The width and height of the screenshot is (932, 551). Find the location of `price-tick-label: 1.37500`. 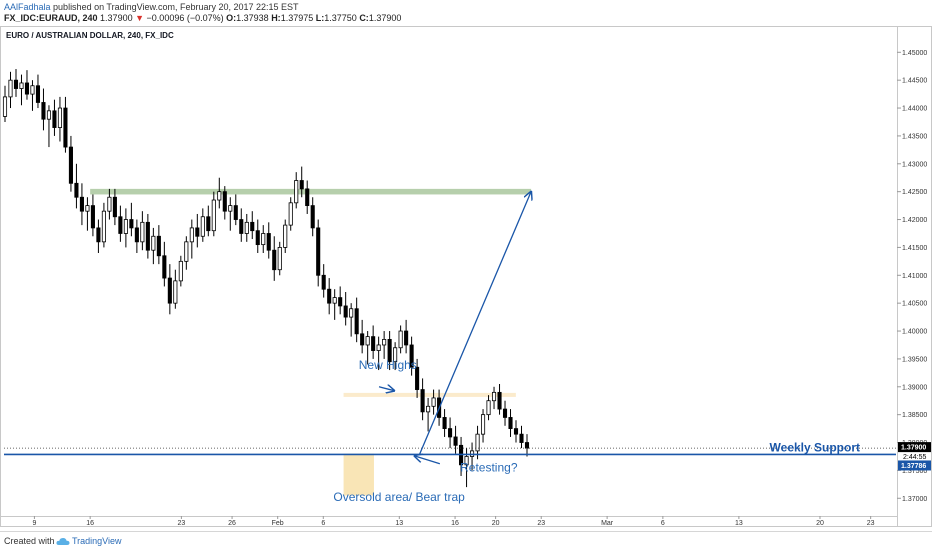

price-tick-label: 1.37500 is located at coordinates (914, 471).